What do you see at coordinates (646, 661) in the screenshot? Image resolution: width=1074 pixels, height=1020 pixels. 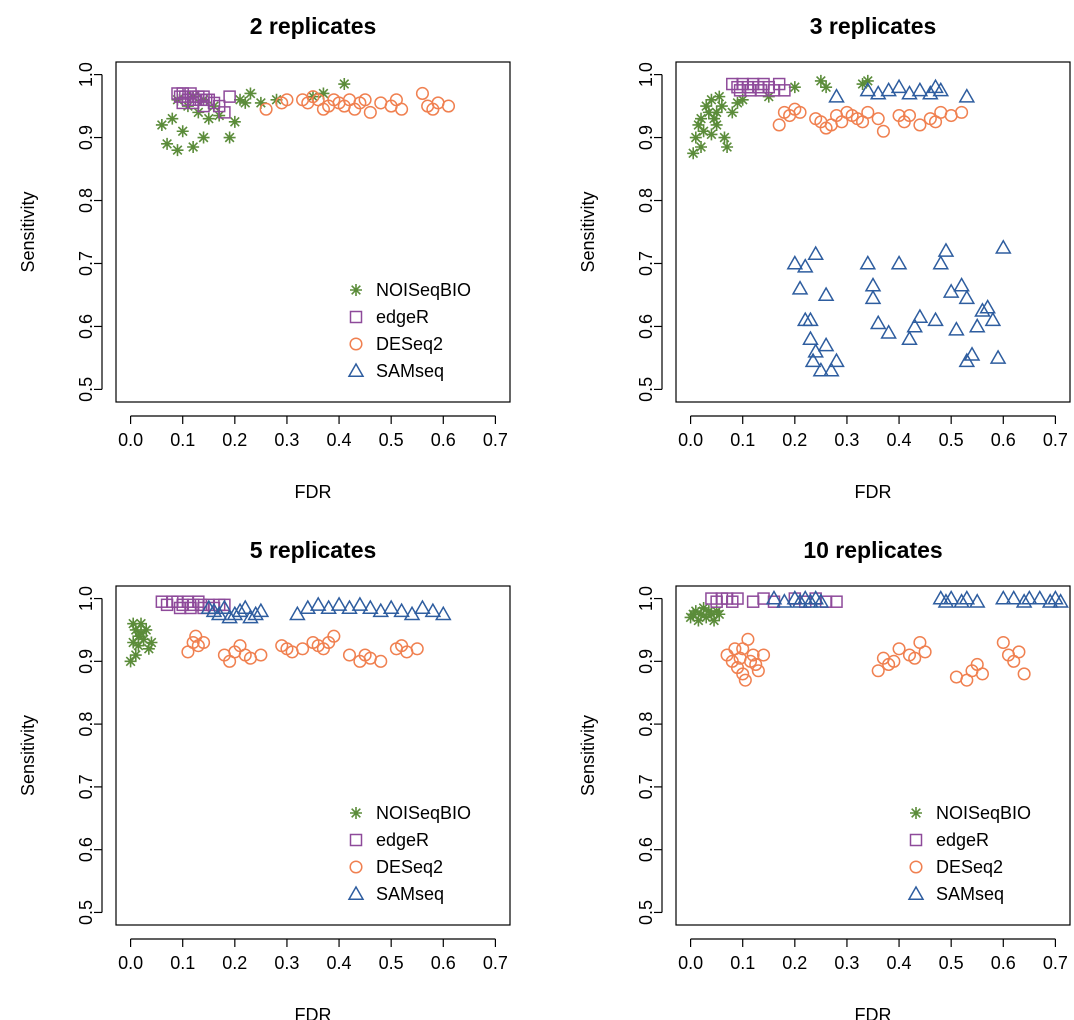 I see `y-tick-label: 0.9` at bounding box center [646, 661].